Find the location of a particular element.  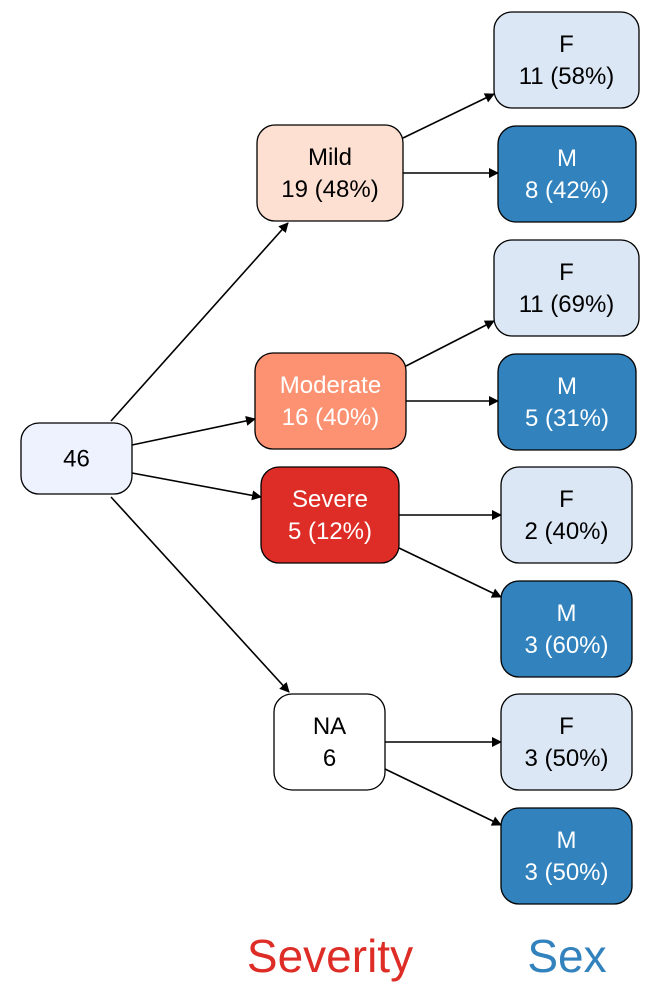

sex-node-moderate-f-box is located at coordinates (566, 288).